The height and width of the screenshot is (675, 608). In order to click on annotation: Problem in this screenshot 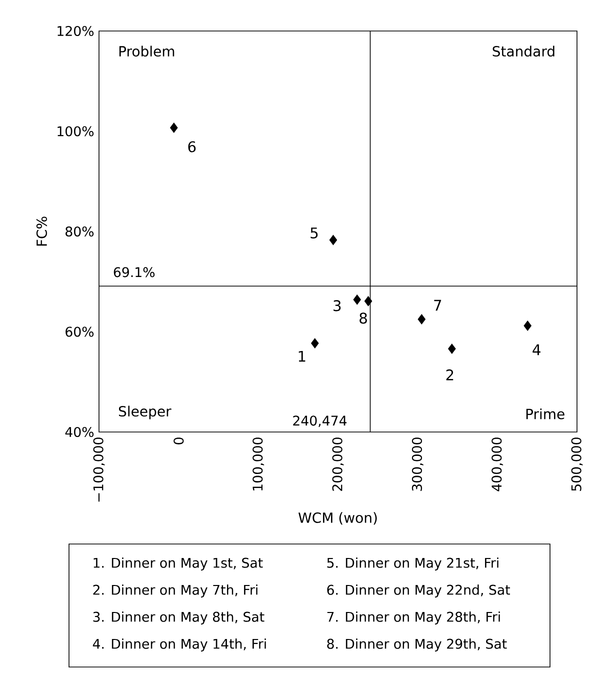, I will do `click(146, 51)`.